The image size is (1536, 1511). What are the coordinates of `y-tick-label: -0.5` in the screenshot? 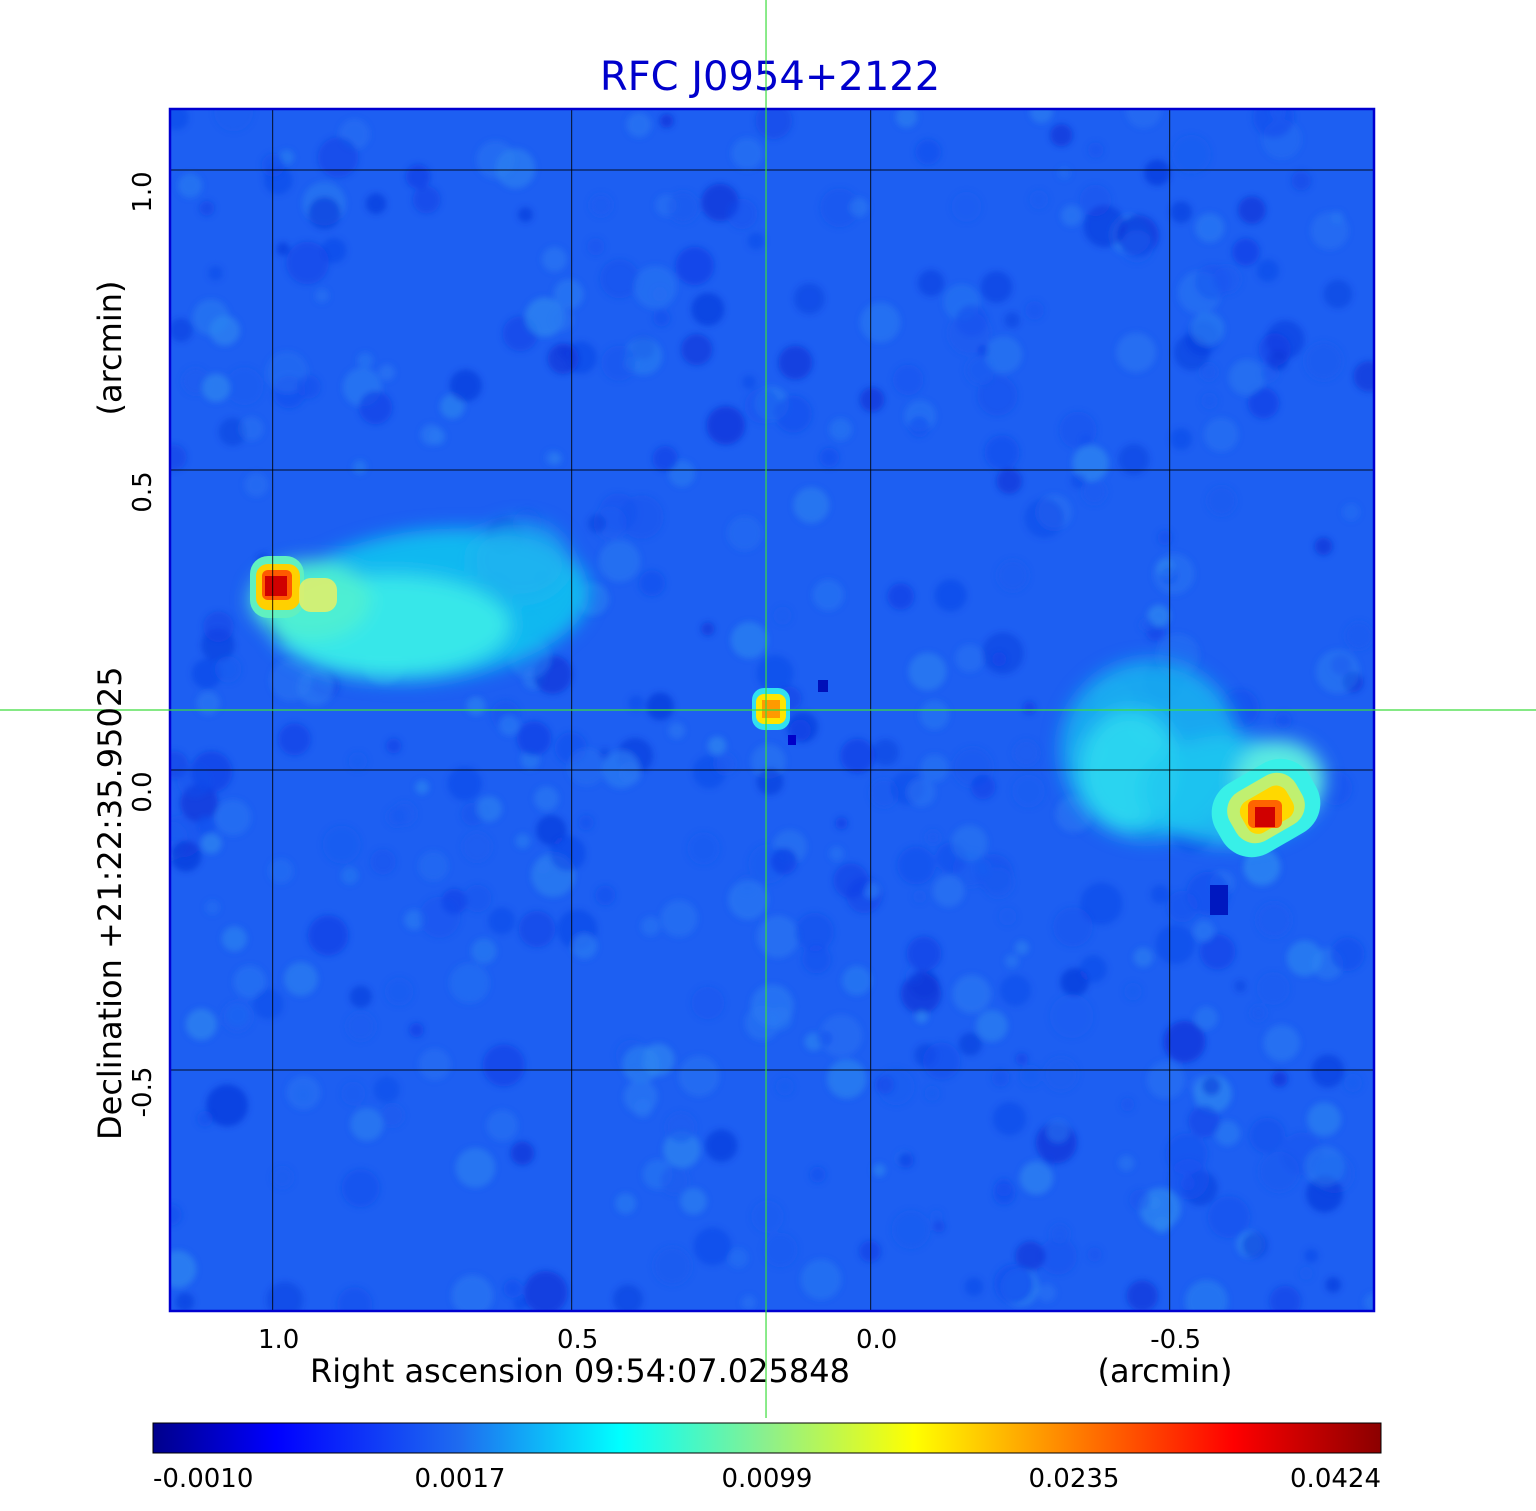 It's located at (143, 1092).